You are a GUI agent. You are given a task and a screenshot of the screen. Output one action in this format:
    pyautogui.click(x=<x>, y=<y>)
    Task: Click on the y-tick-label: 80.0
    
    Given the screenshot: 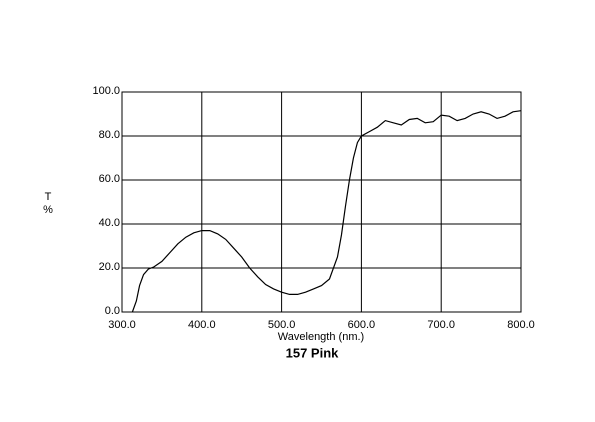 What is the action you would take?
    pyautogui.click(x=109, y=135)
    